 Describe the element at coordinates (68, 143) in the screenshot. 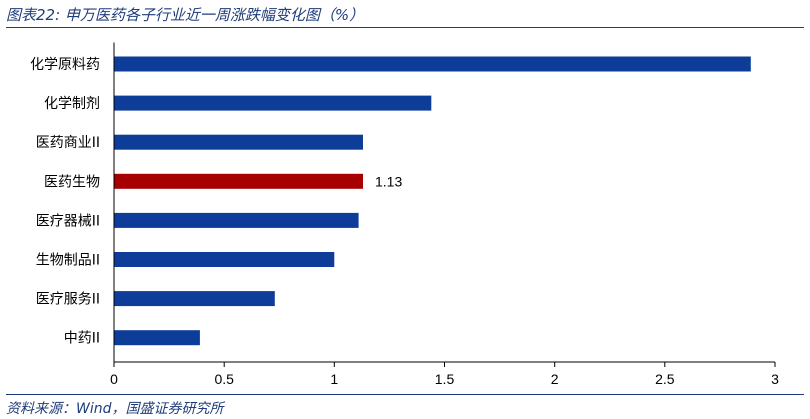

I see `category-label-3: 医药商业II` at that location.